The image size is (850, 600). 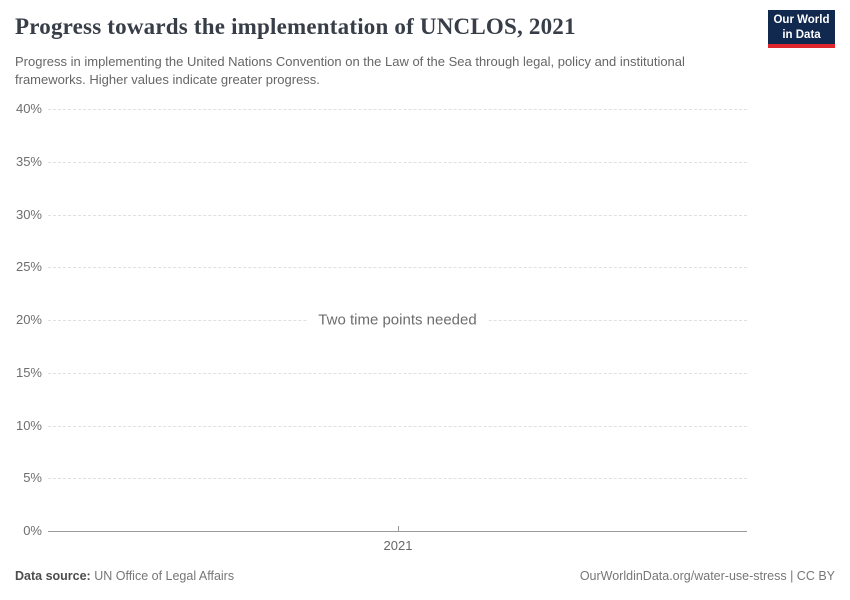 I want to click on y-tick-label-35%: 35%, so click(x=28, y=161).